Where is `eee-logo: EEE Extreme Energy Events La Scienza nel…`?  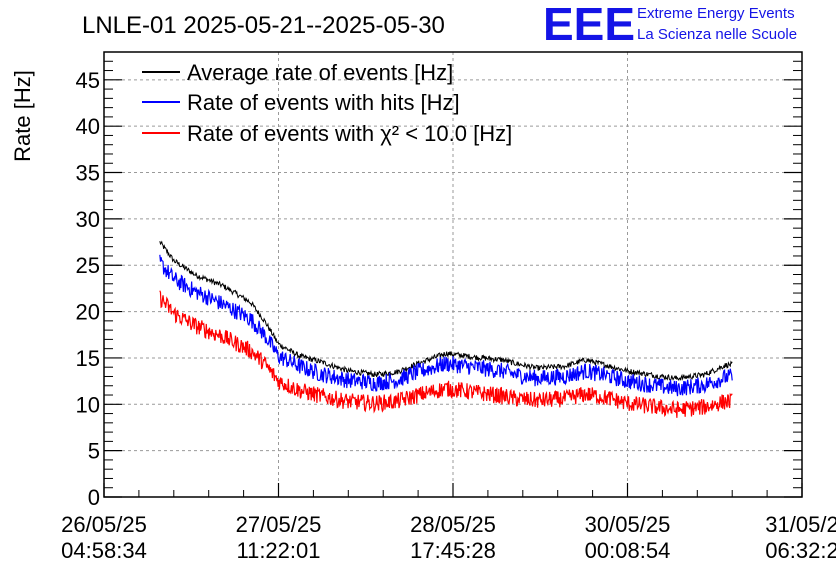
eee-logo: EEE Extreme Energy Events La Scienza nel… is located at coordinates (670, 25).